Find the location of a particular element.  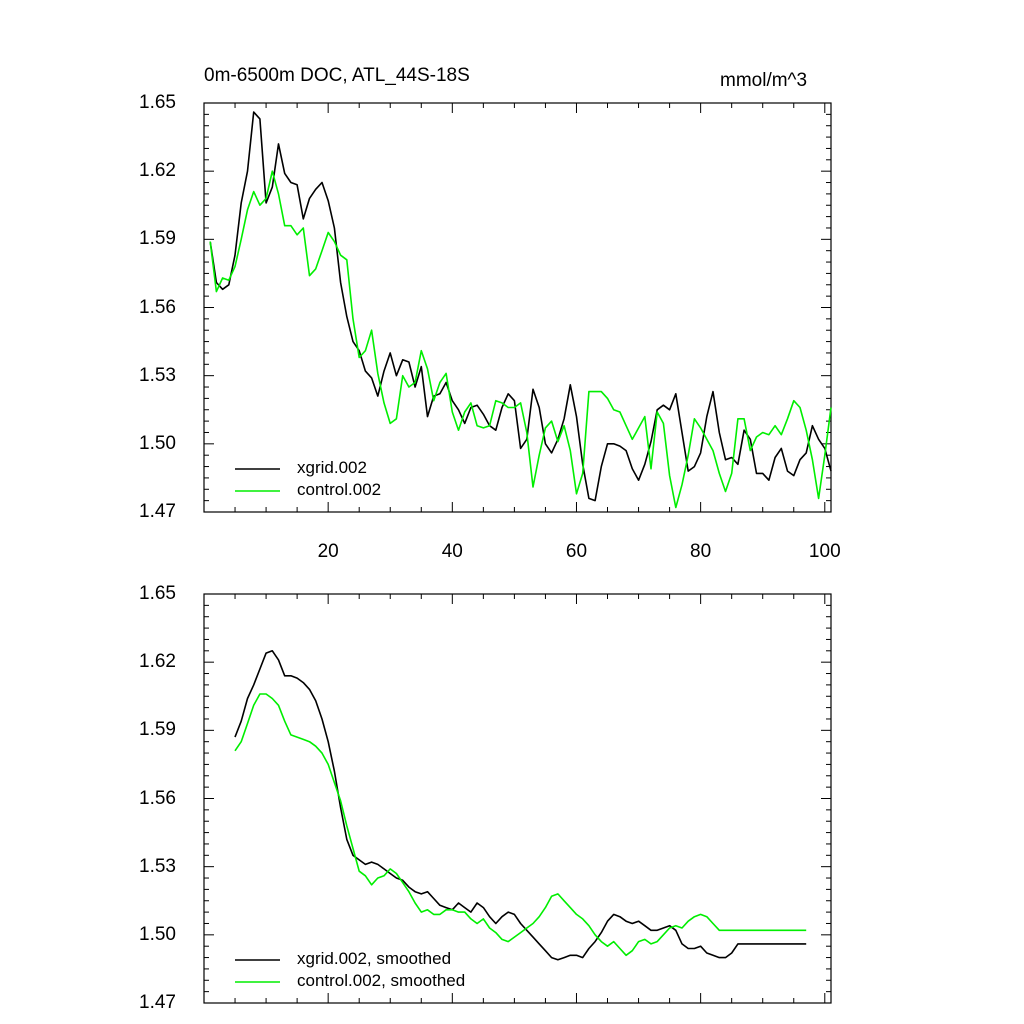

chart-title: 0m-6500m DOC, ATL_44S-18S is located at coordinates (337, 75).